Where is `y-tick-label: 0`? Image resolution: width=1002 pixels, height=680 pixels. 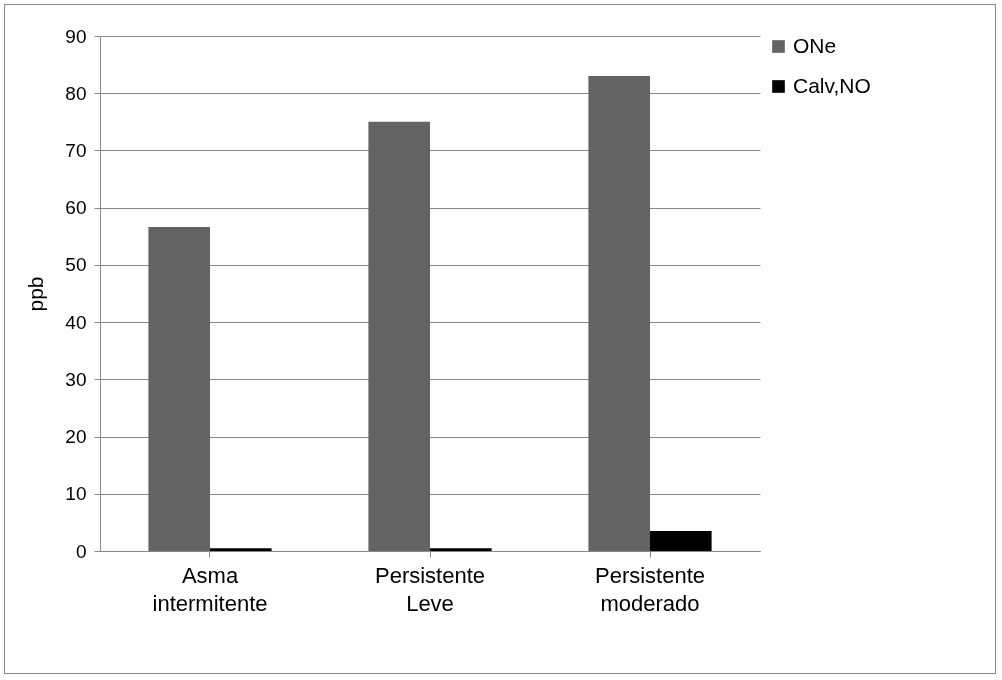
y-tick-label: 0 is located at coordinates (81, 551).